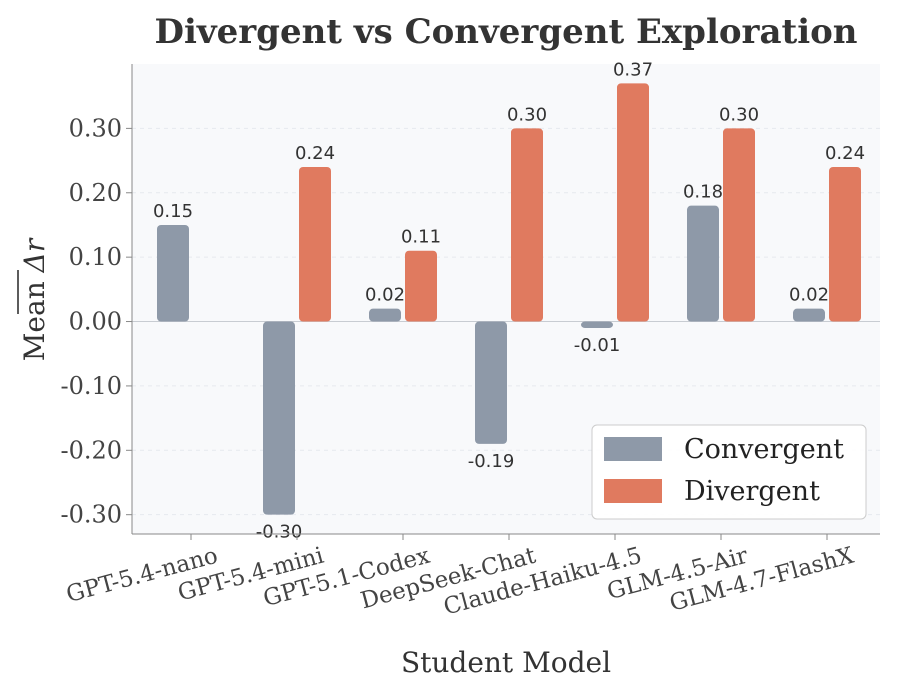 This screenshot has height=695, width=898. Describe the element at coordinates (173, 211) in the screenshot. I see `data-label-convergent-gpt-5-4-nano: 0.15` at that location.